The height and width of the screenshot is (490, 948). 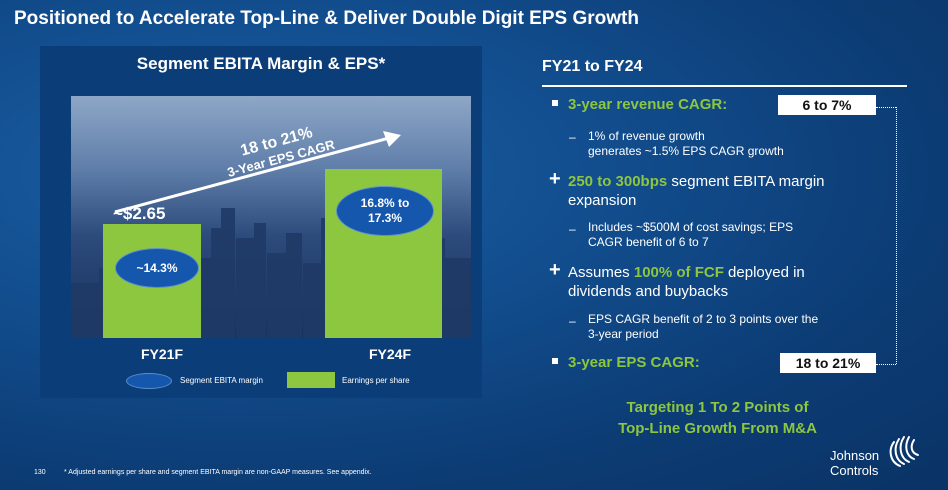 I want to click on connector-bottom, so click(x=886, y=364).